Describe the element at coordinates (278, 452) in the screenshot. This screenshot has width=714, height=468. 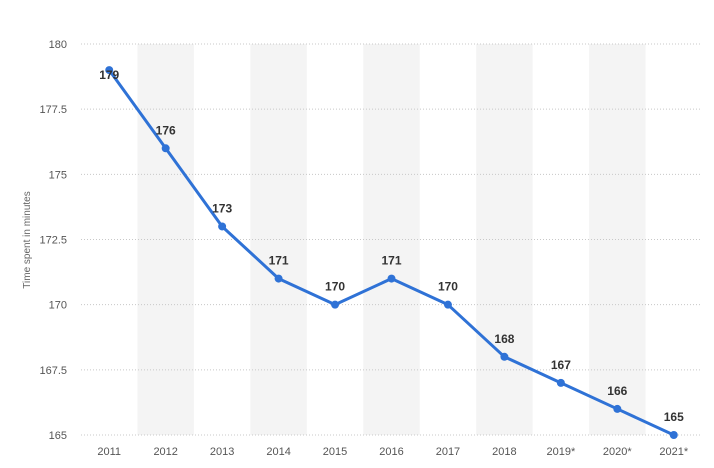
I see `x-tick-label: 2014` at that location.